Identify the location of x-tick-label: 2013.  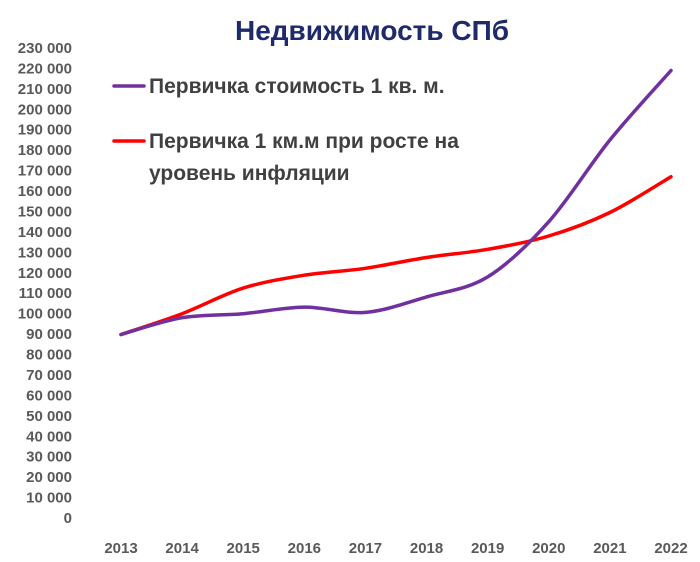
(120, 548).